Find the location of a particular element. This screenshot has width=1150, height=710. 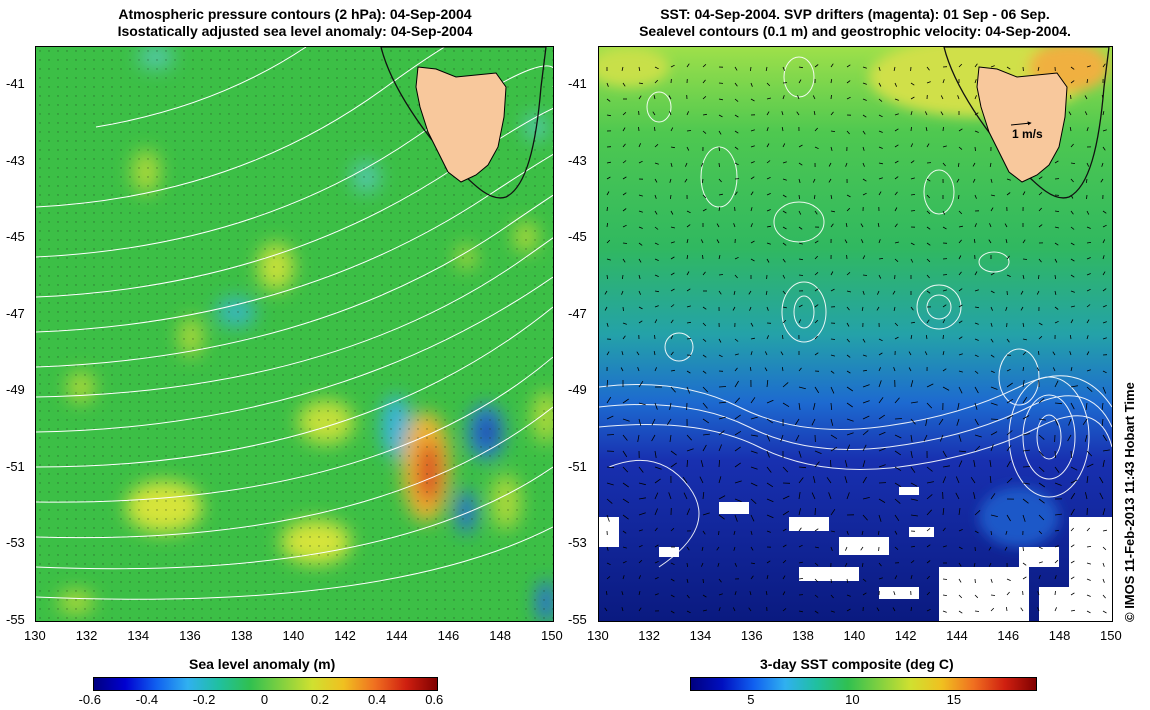

left-lon-tick: 138 is located at coordinates (241, 635).